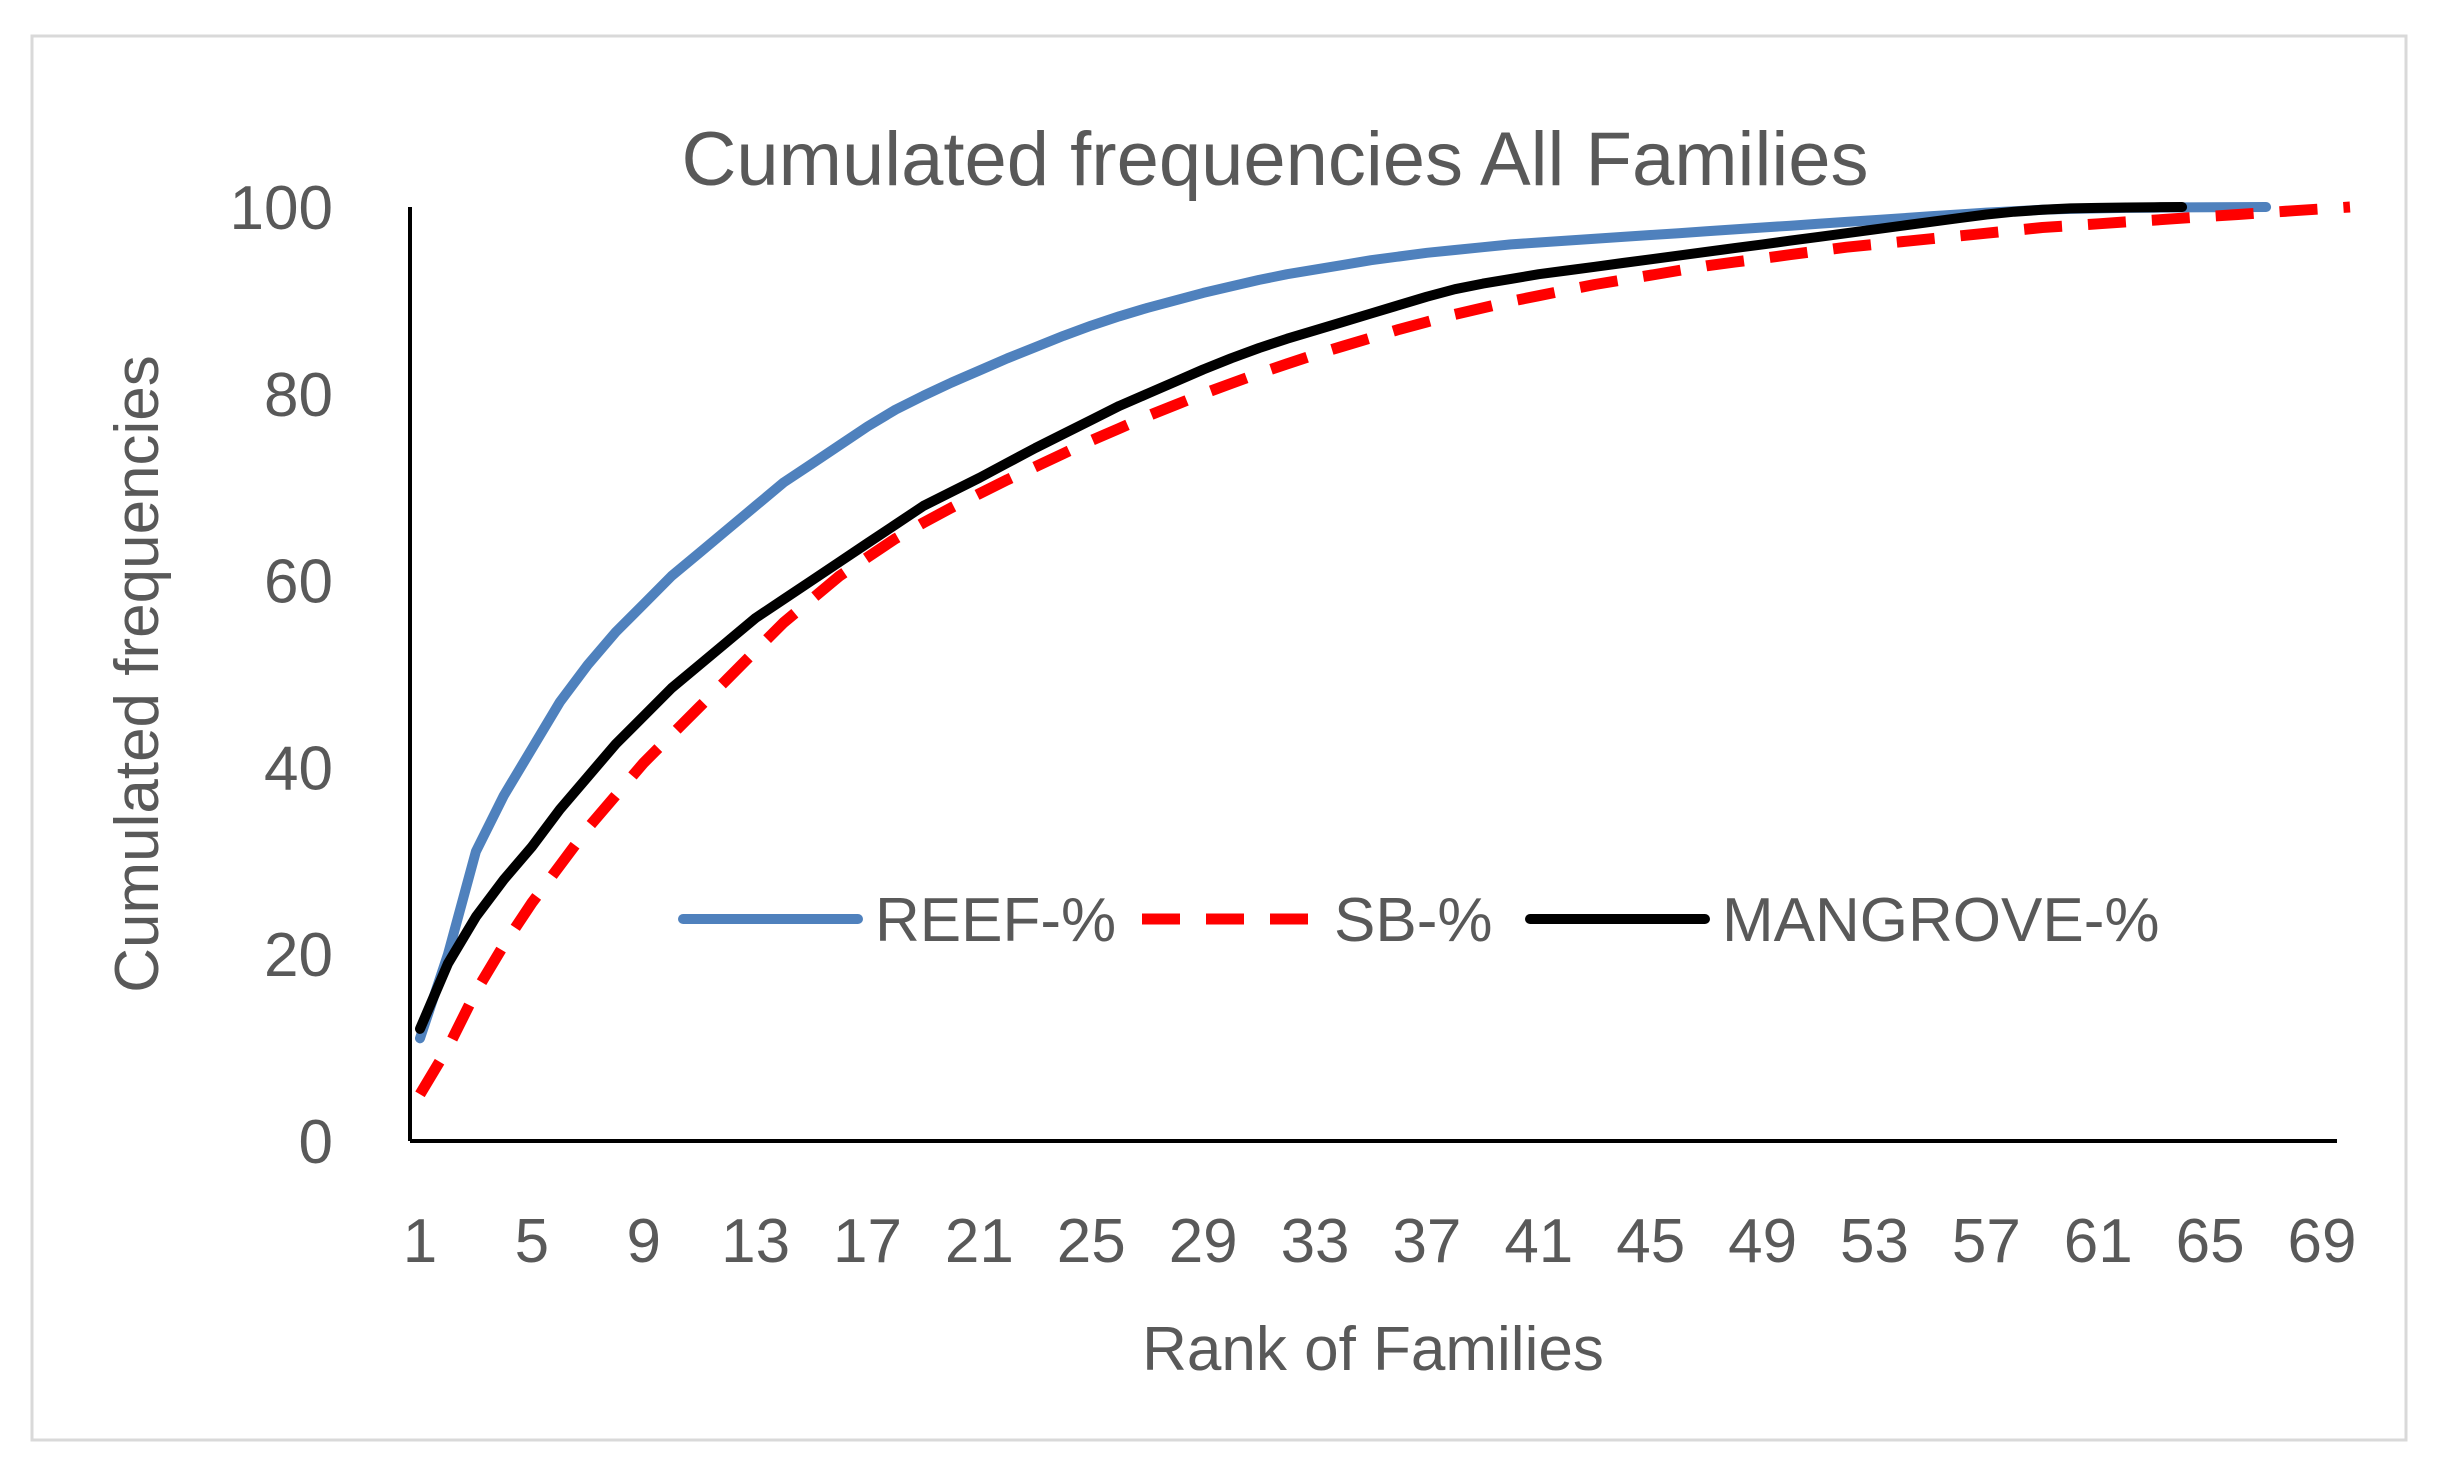 This screenshot has height=1484, width=2439. I want to click on legend-label: SB-%, so click(1413, 920).